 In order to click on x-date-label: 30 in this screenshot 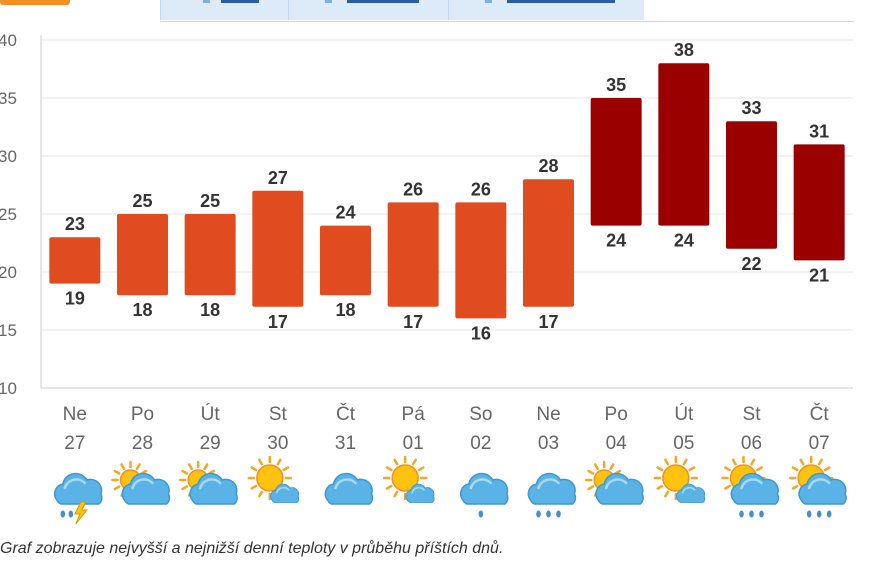, I will do `click(277, 443)`.